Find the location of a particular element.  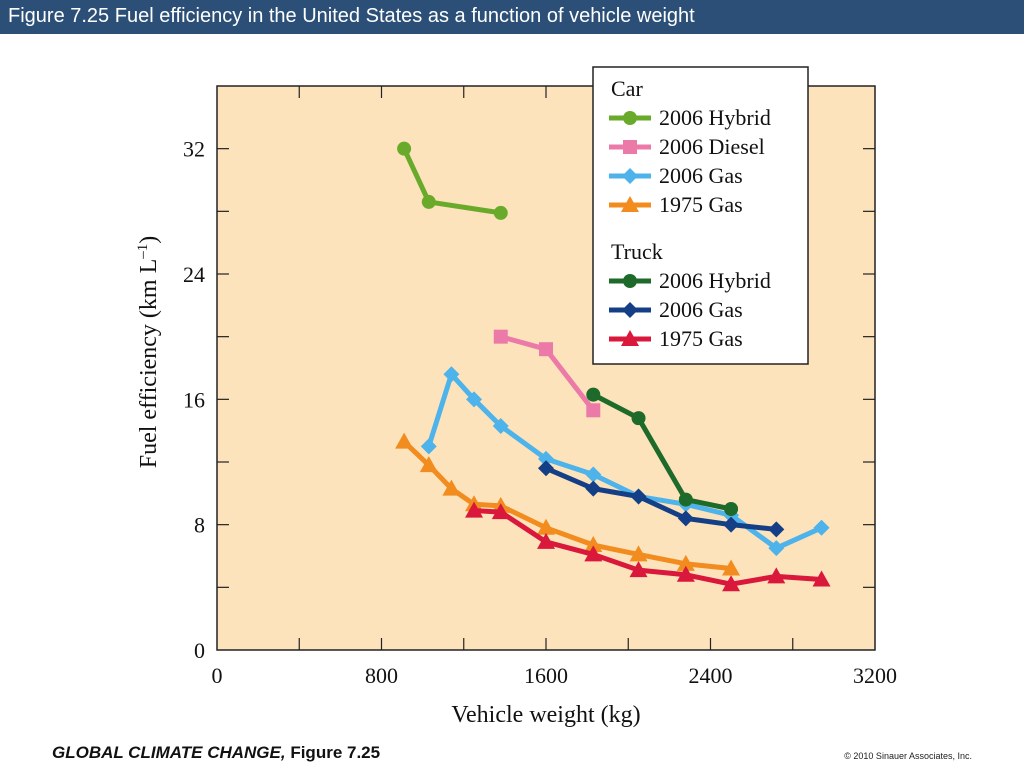

y-tick-label: 8 is located at coordinates (199, 525).